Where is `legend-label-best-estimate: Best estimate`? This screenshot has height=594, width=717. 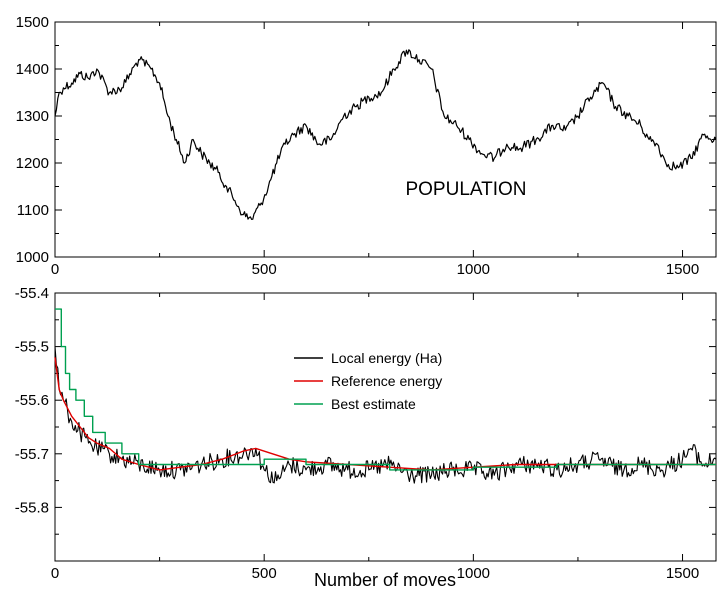 legend-label-best-estimate: Best estimate is located at coordinates (373, 404).